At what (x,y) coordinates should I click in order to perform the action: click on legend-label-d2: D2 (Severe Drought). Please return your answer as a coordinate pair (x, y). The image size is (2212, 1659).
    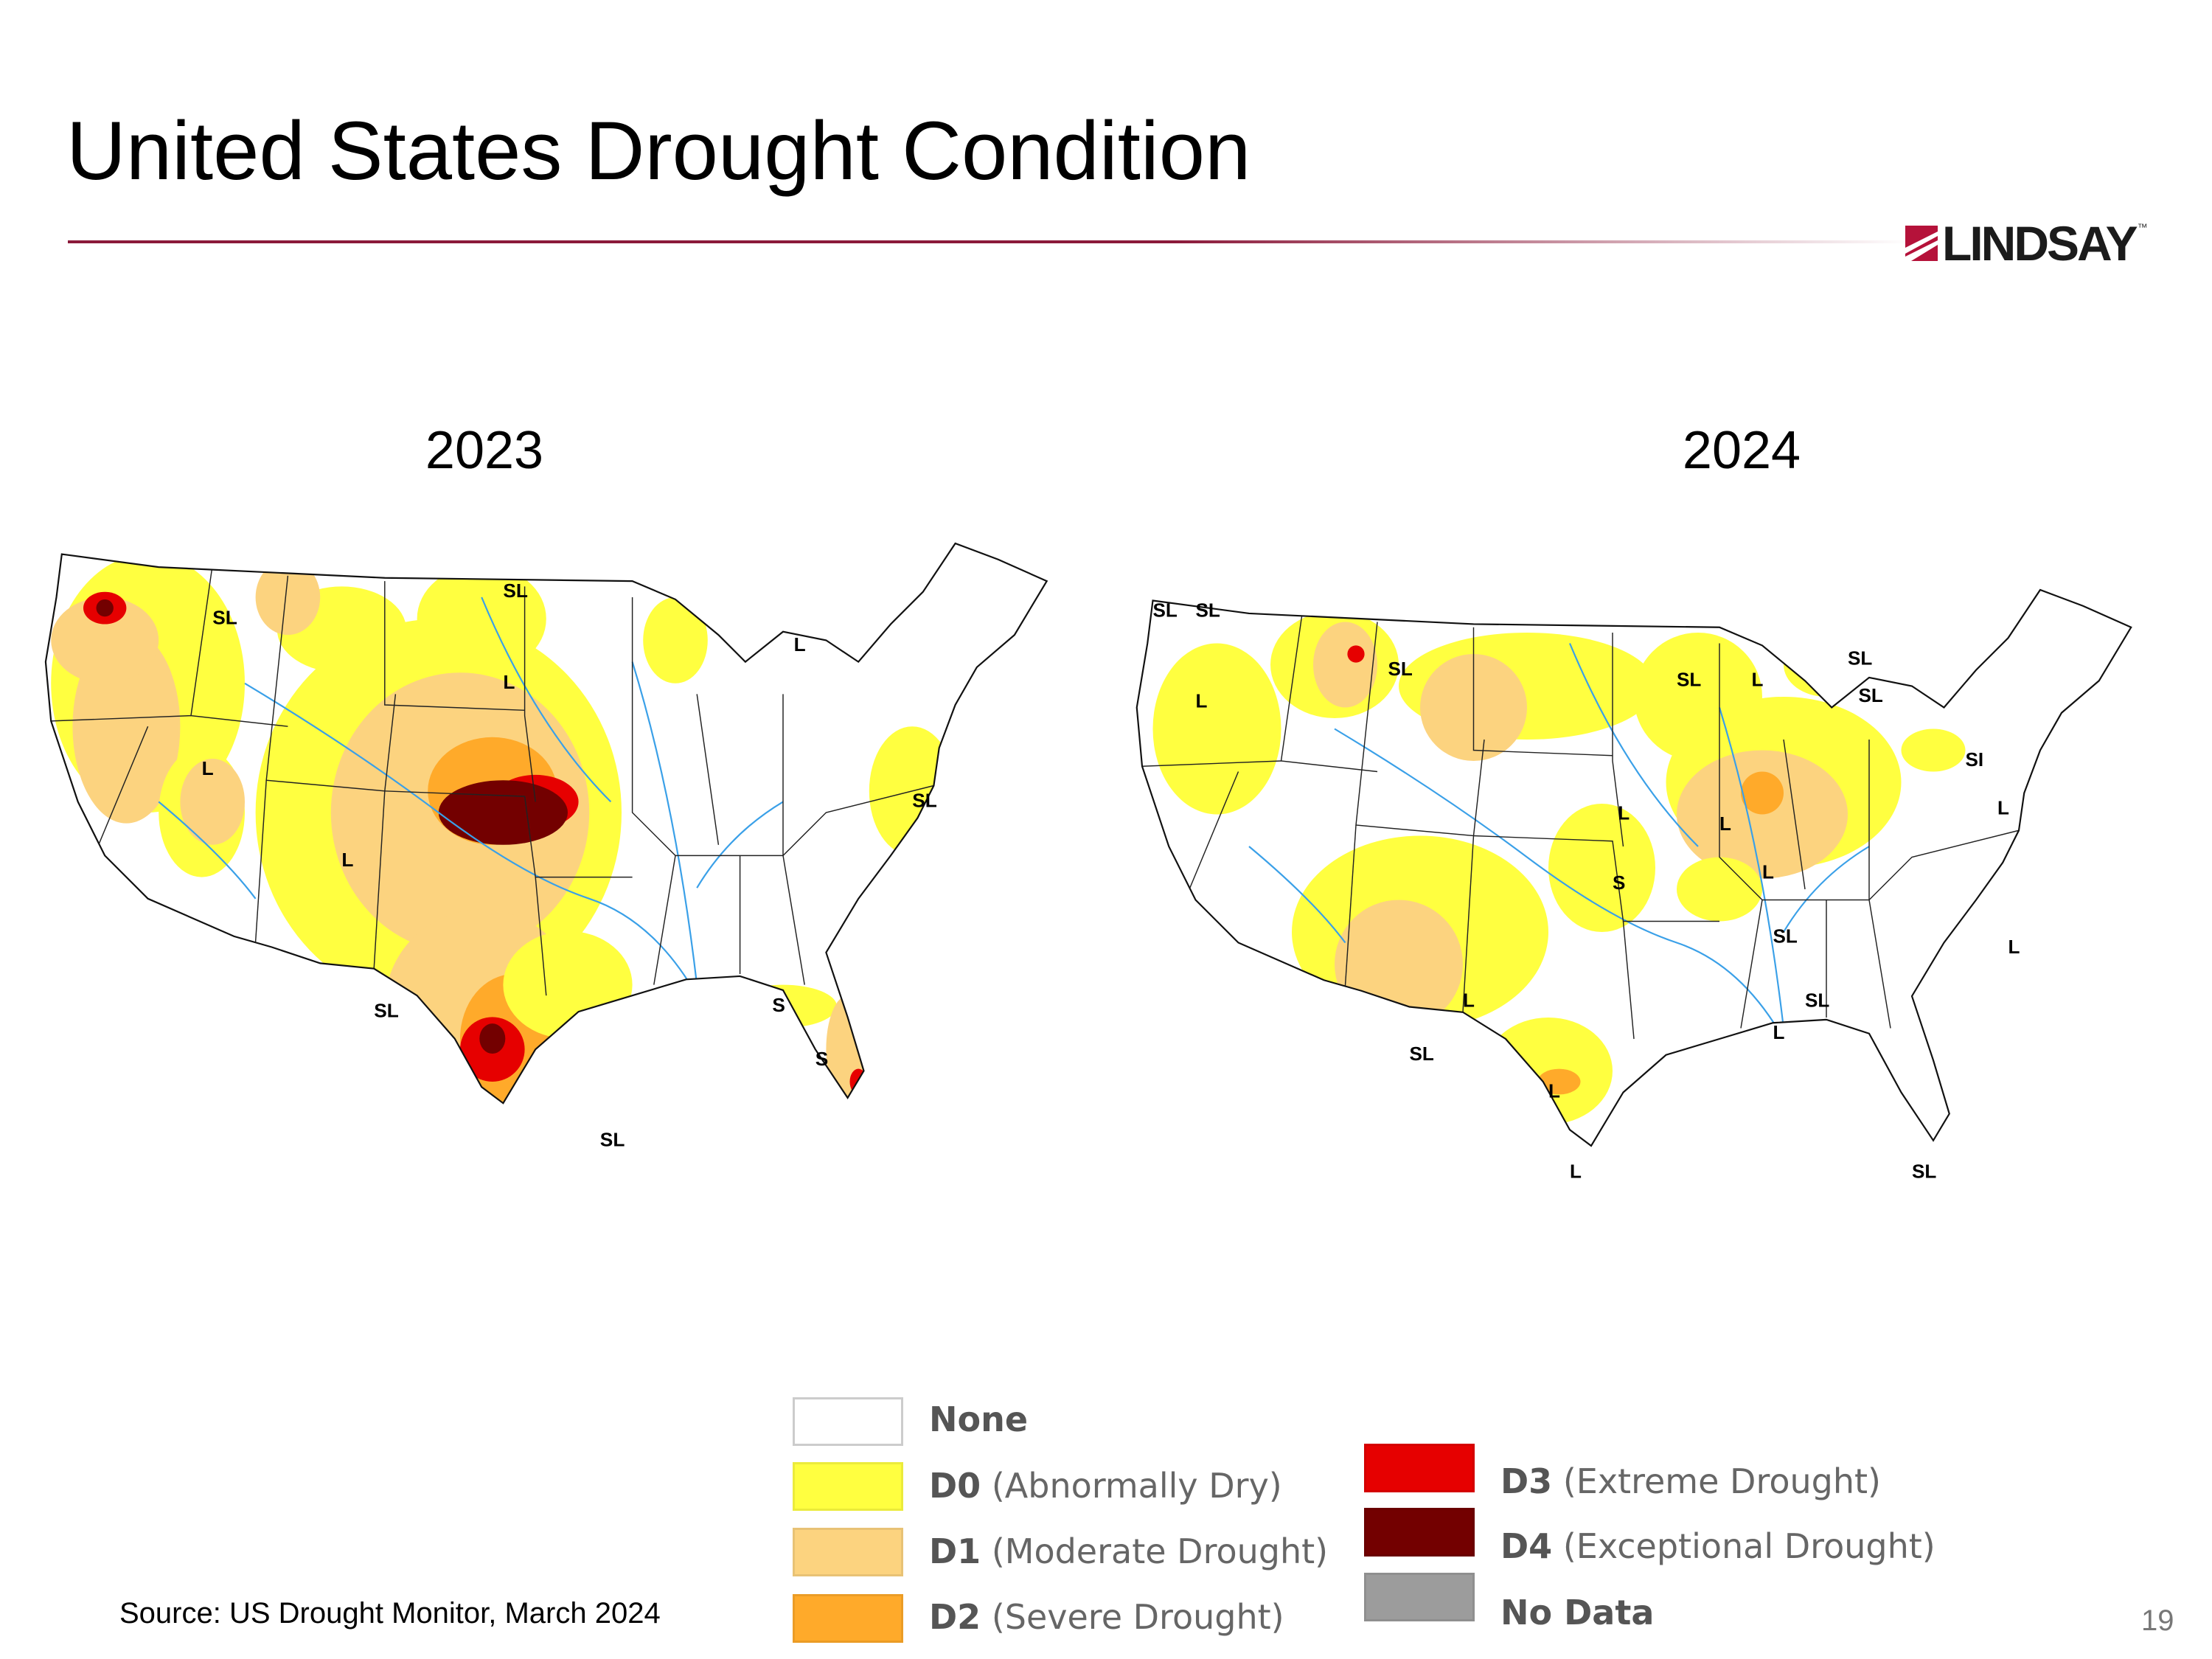
    Looking at the image, I should click on (1106, 1617).